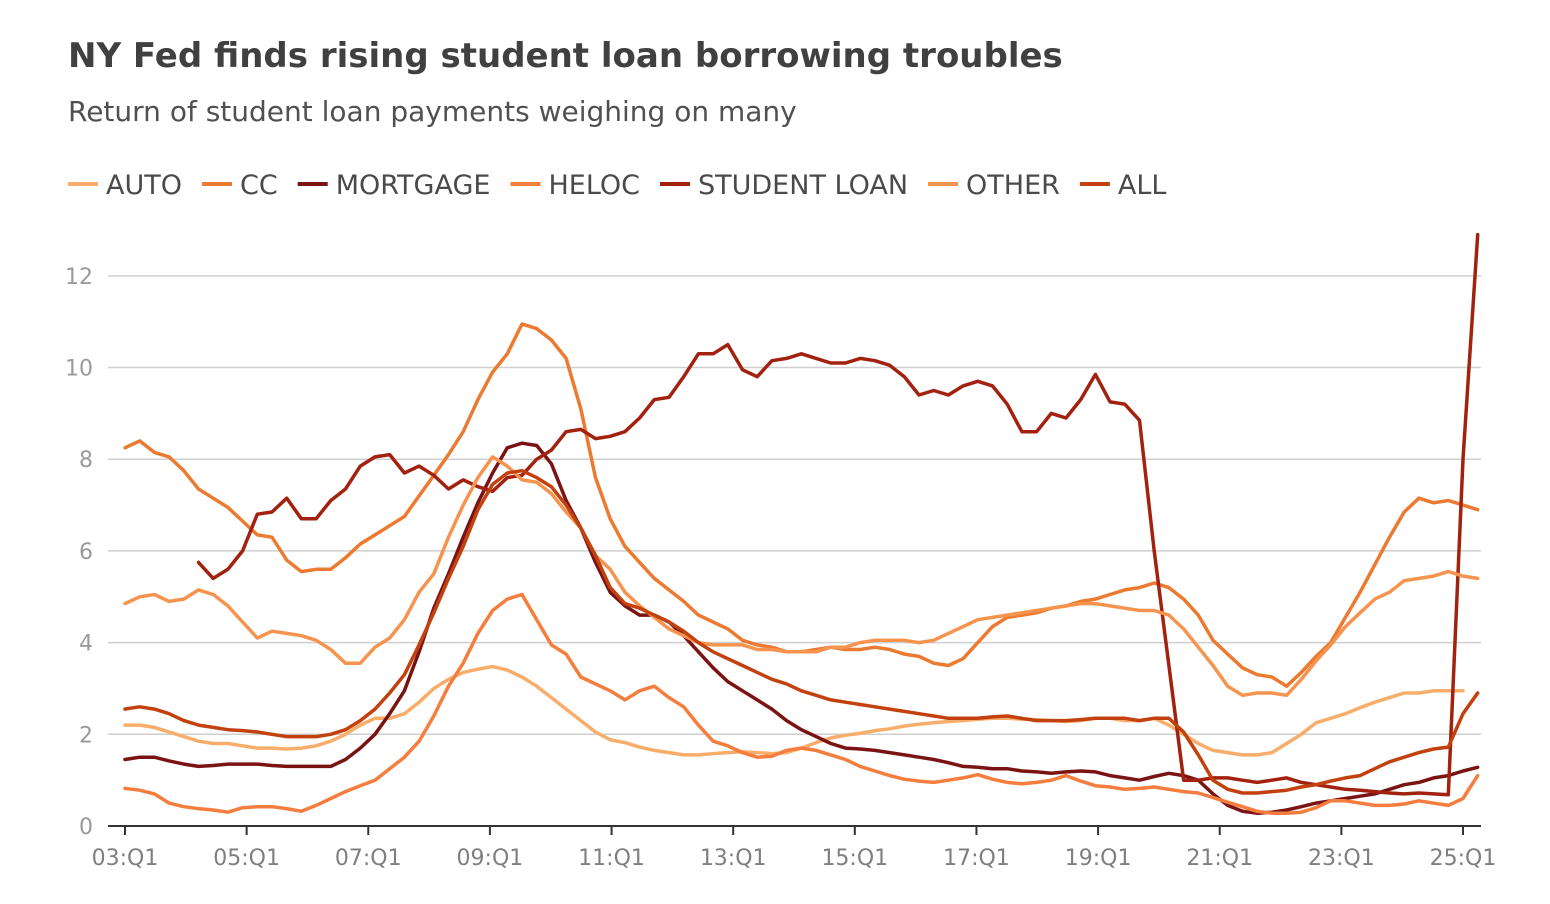 This screenshot has width=1550, height=904. I want to click on legend-label: HELOC, so click(594, 185).